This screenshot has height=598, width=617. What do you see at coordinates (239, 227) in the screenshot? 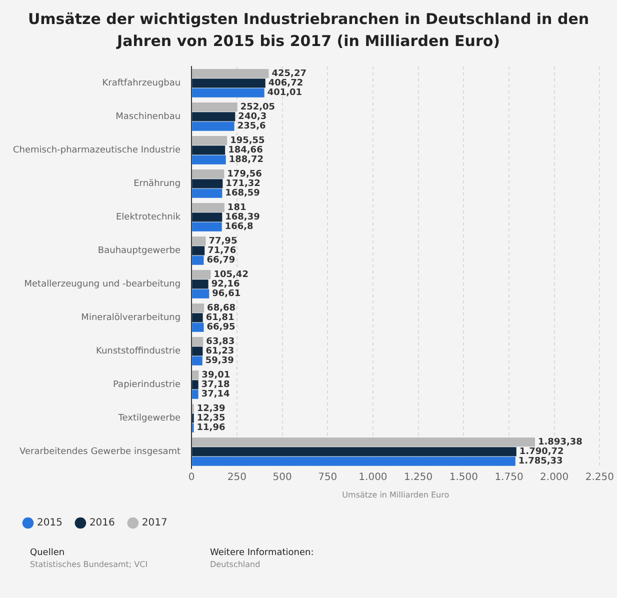
I see `data-label: 166,8` at bounding box center [239, 227].